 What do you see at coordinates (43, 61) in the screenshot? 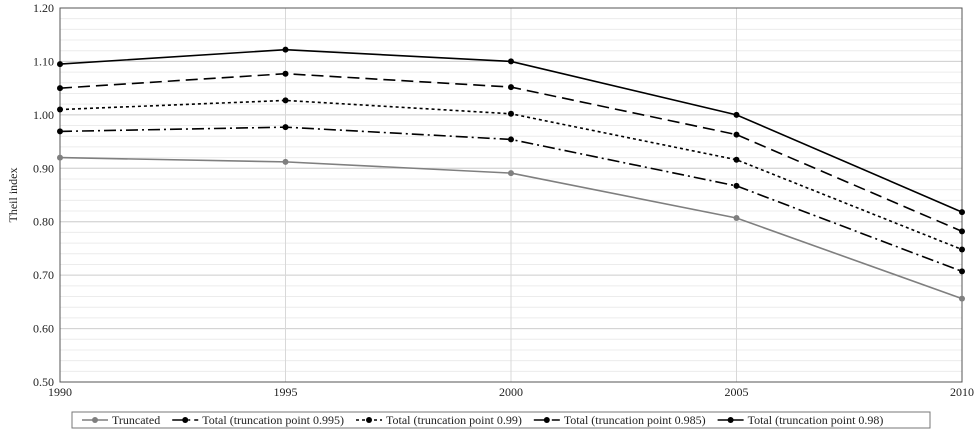
I see `y-tick-label: 1.10` at bounding box center [43, 61].